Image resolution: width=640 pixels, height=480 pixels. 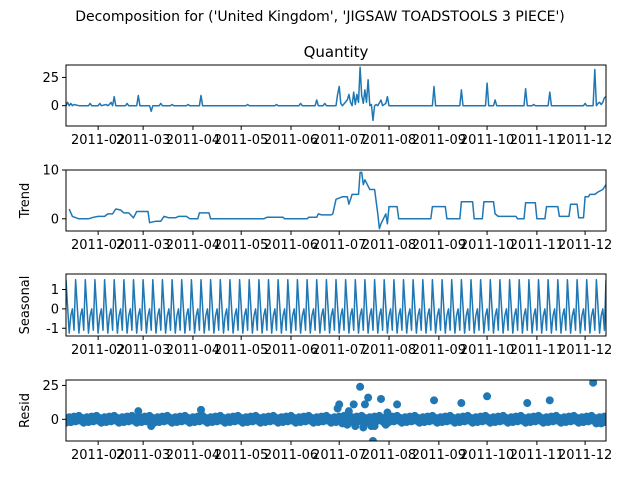 I want to click on trend-series-line, so click(x=337, y=200).